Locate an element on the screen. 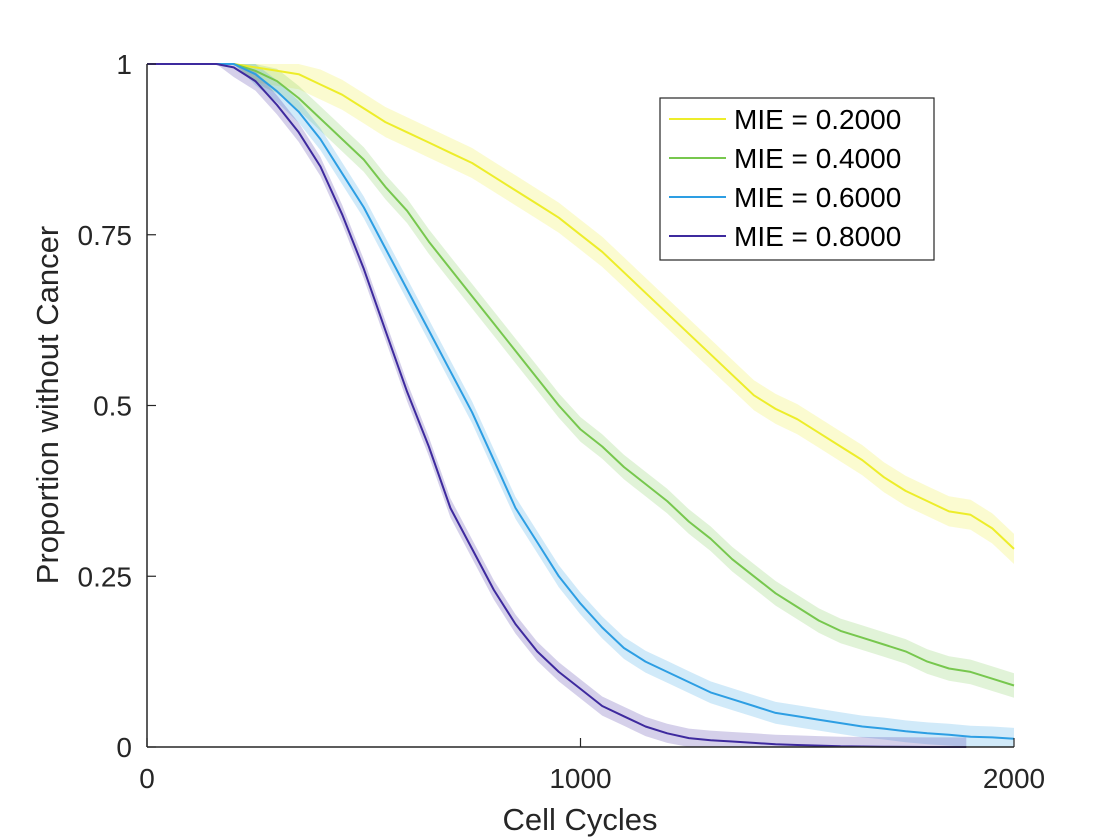  y-tick-label: 0 is located at coordinates (124, 747).